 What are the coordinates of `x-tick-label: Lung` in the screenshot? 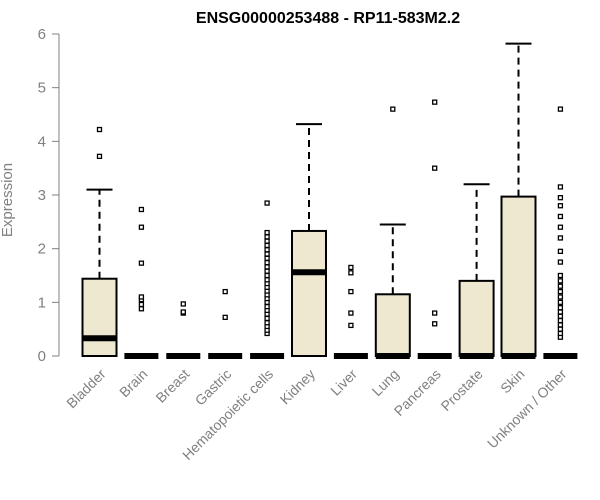 It's located at (385, 382).